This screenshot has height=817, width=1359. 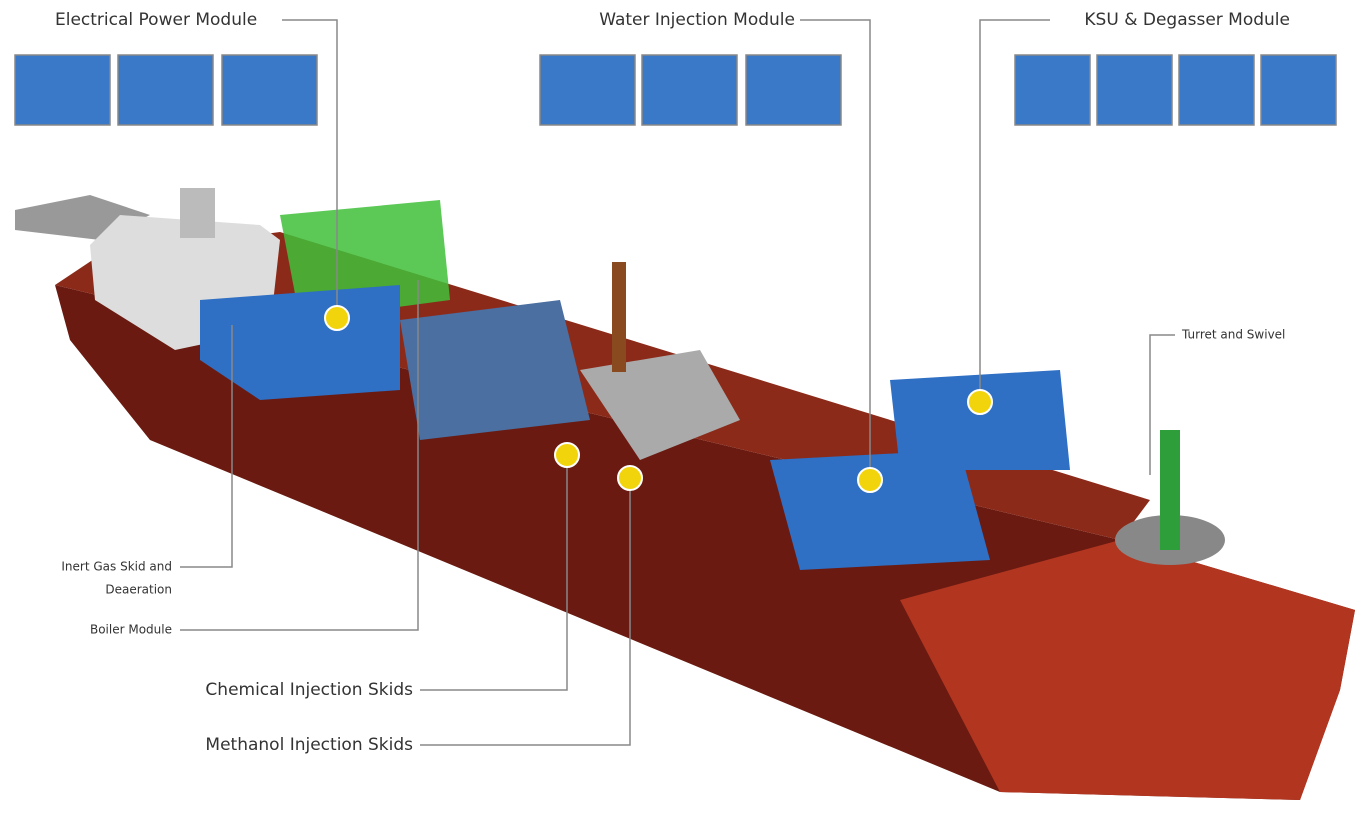 I want to click on label: Chemical Injection Skids, so click(x=309, y=690).